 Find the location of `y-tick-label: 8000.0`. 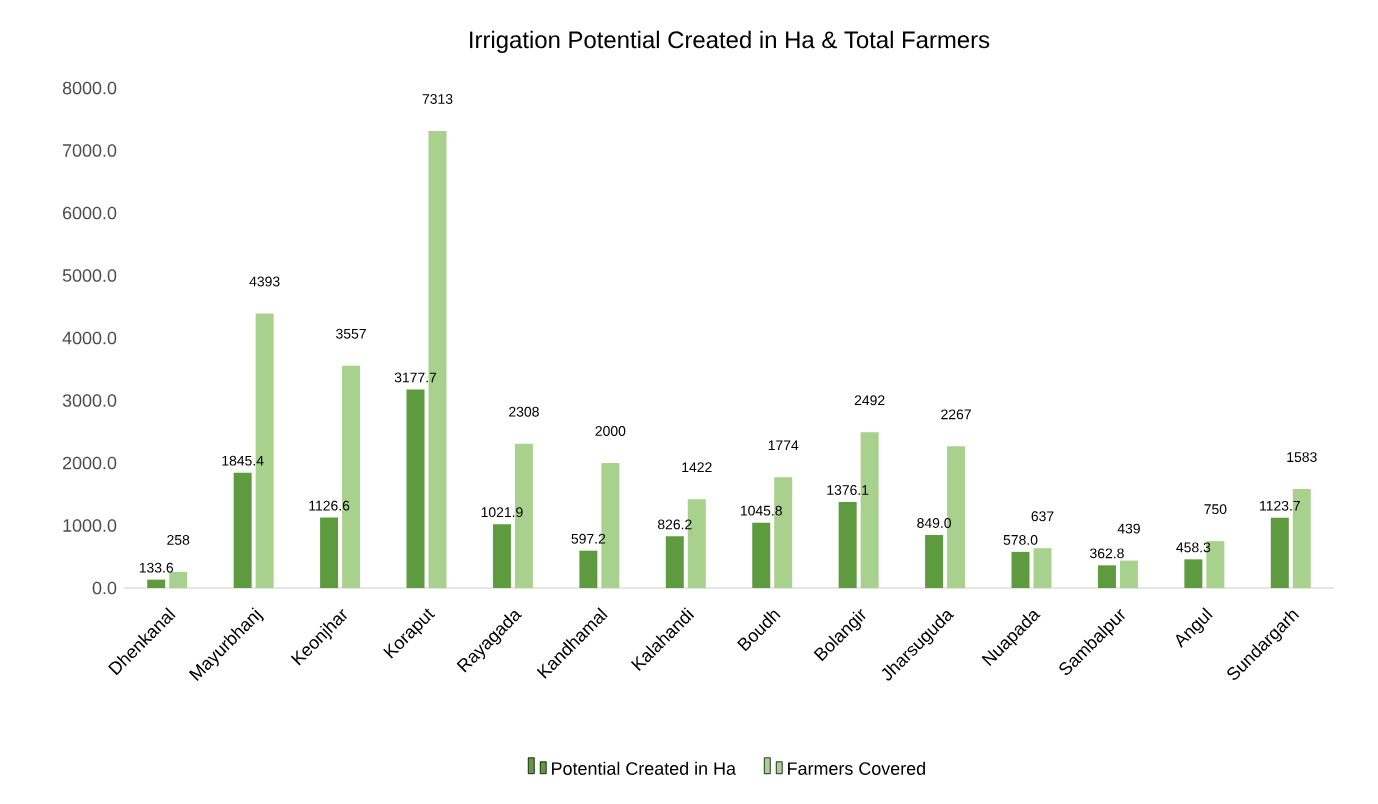

y-tick-label: 8000.0 is located at coordinates (89, 88).